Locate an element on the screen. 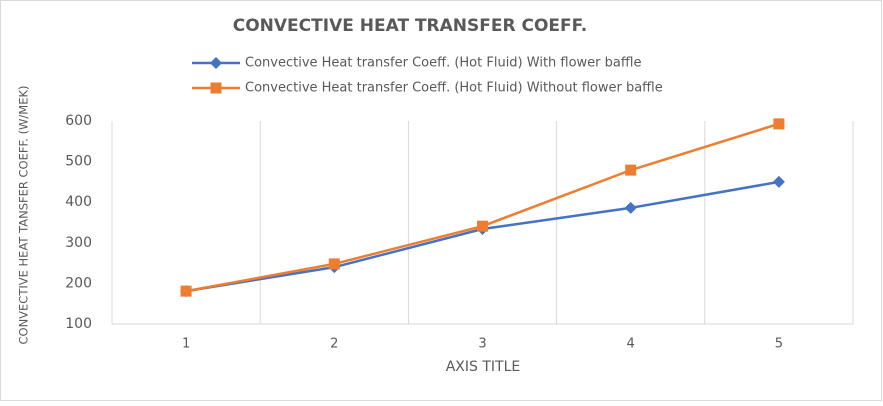 The width and height of the screenshot is (883, 406). x-axis-label: AXIS TITLE is located at coordinates (483, 367).